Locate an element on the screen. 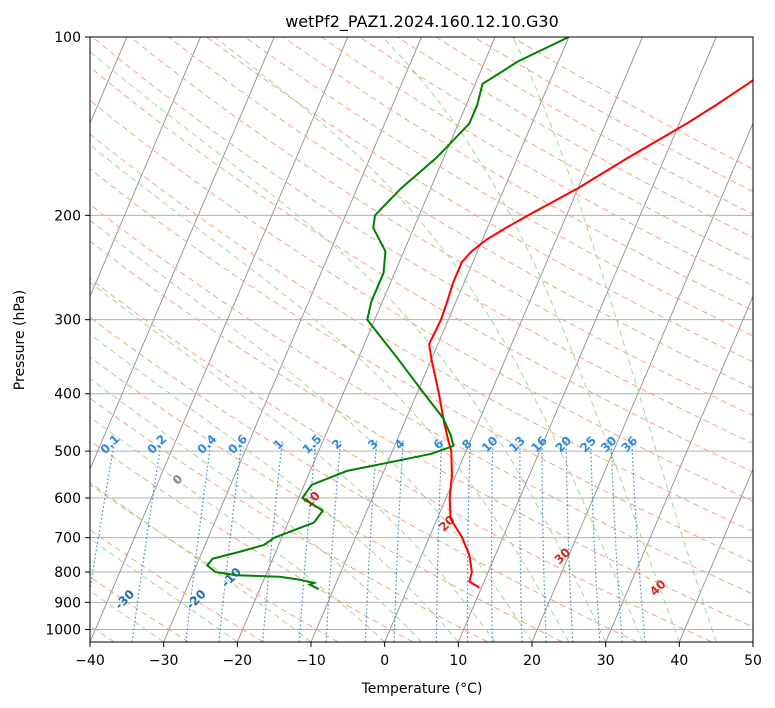 Image resolution: width=775 pixels, height=708 pixels. mixing-ratio-label: 16 is located at coordinates (539, 444).